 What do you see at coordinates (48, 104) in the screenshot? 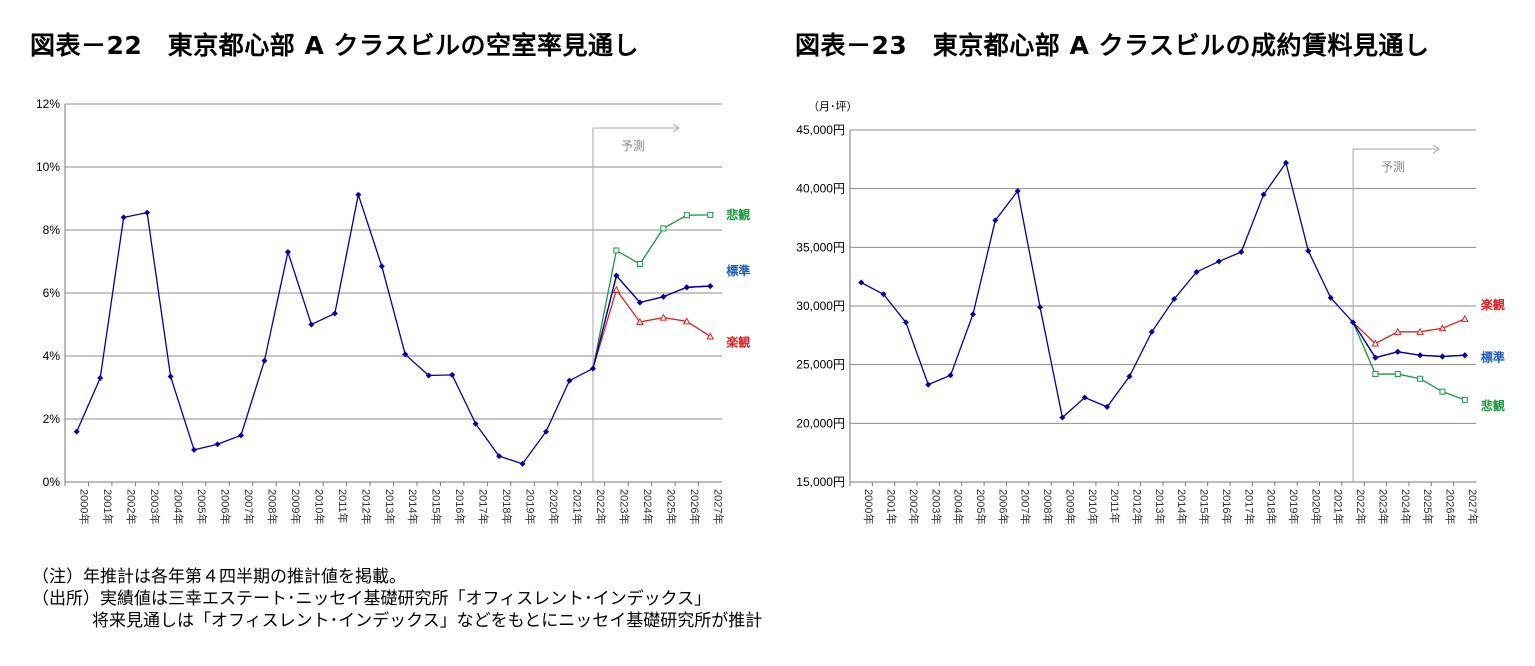
I see `y-tick-label: 12%` at bounding box center [48, 104].